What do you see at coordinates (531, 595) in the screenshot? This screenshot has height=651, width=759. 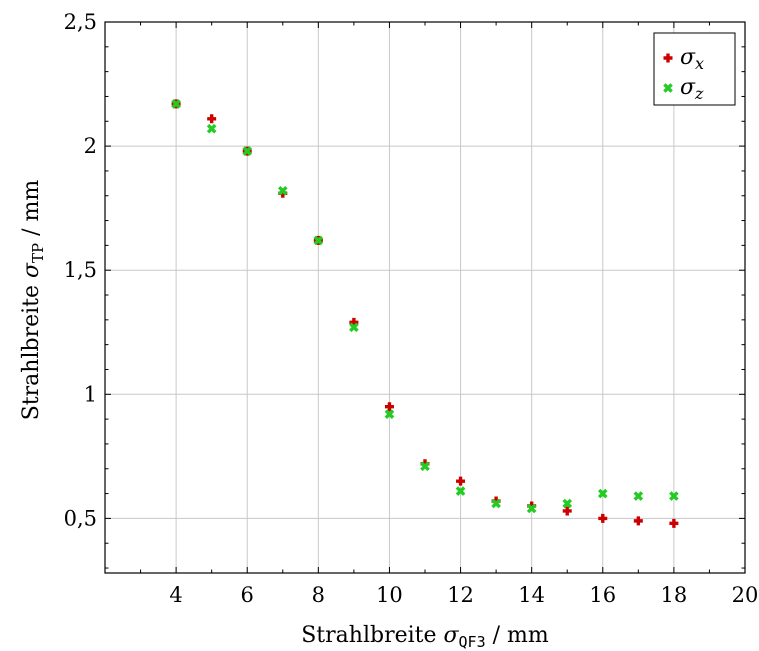 I see `x-tick-label: 14` at bounding box center [531, 595].